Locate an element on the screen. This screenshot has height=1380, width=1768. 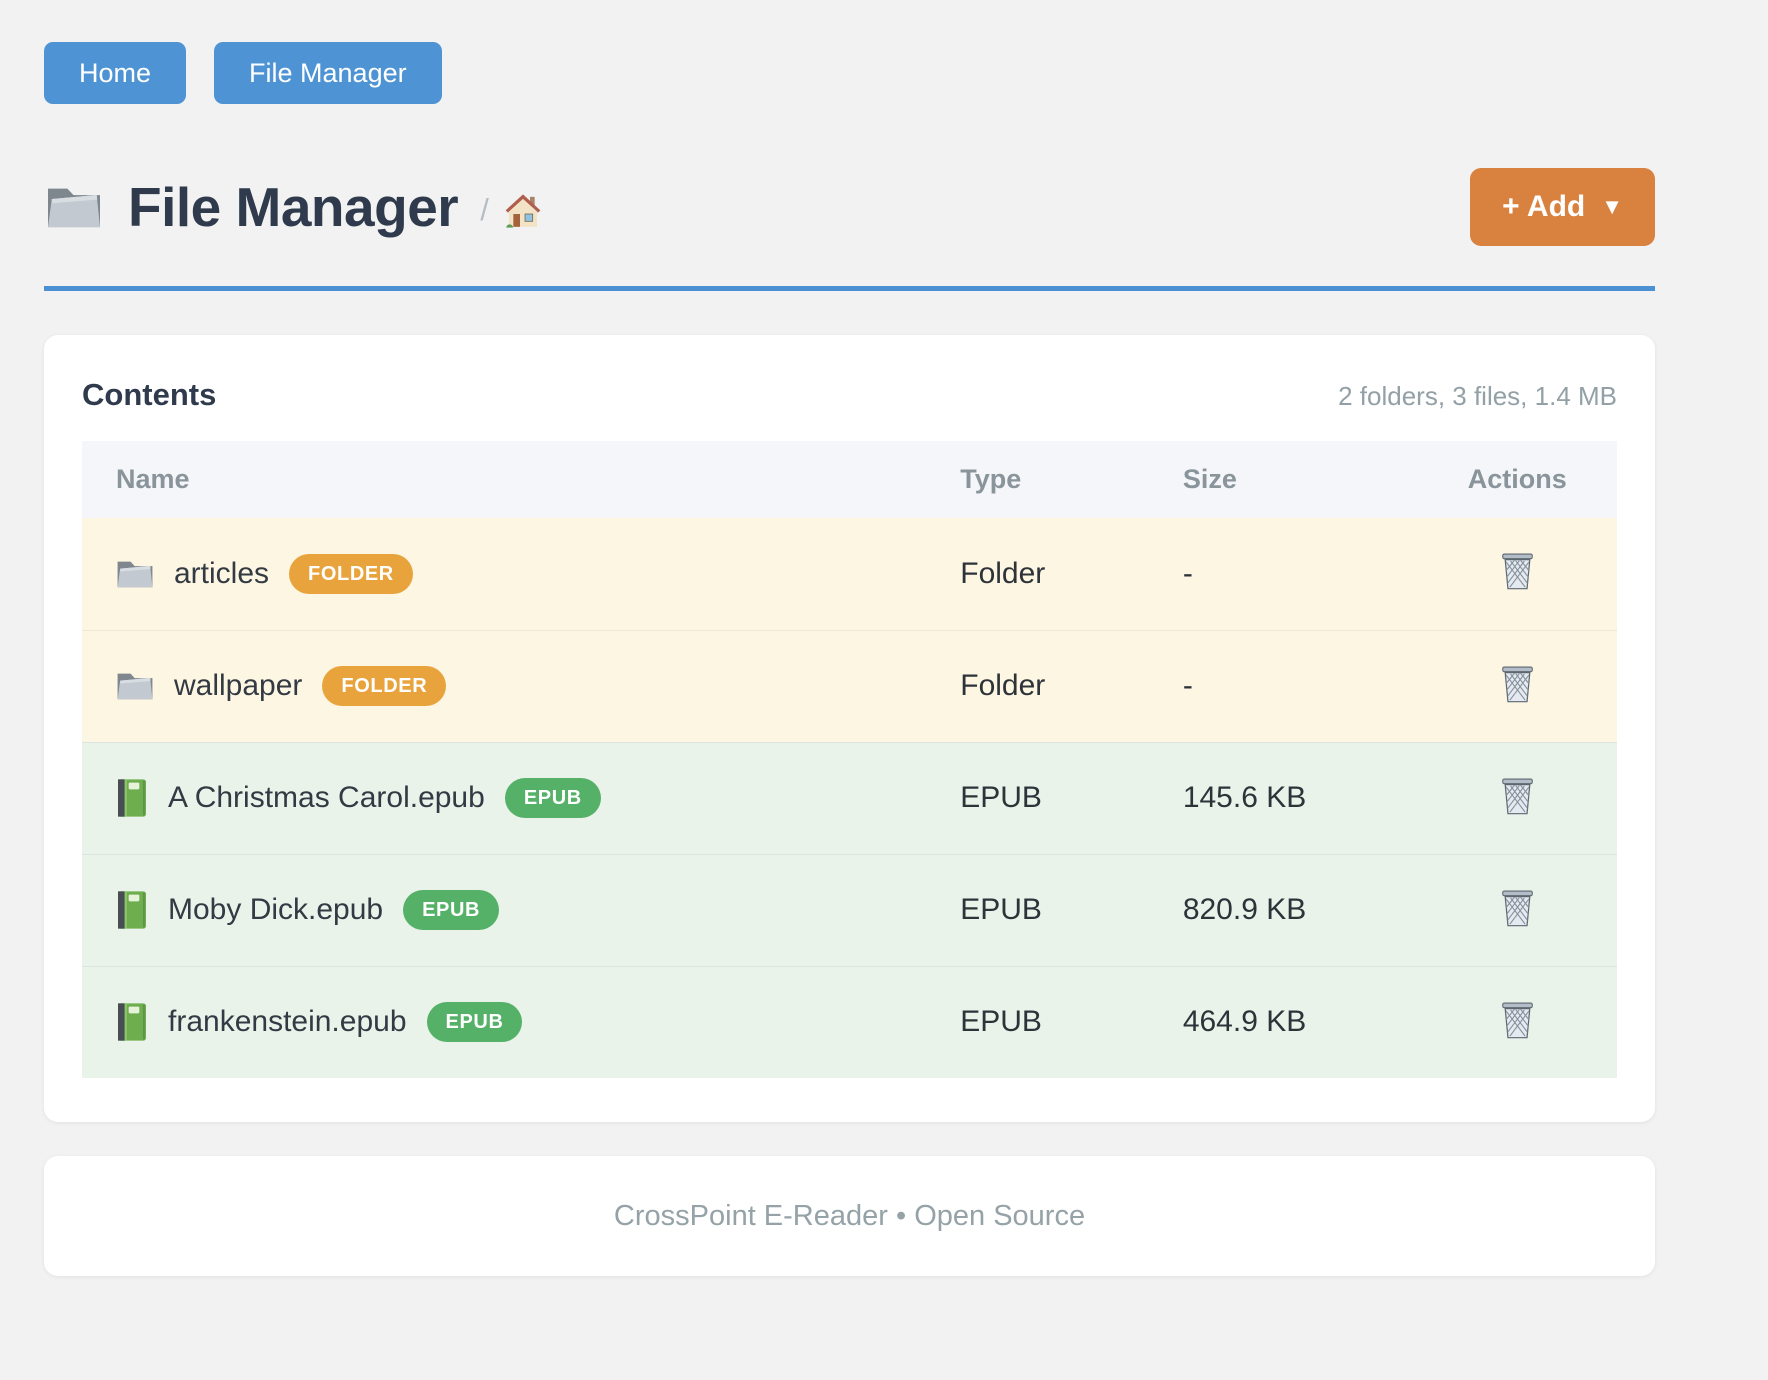
add-button-label: + Add is located at coordinates (1544, 206).